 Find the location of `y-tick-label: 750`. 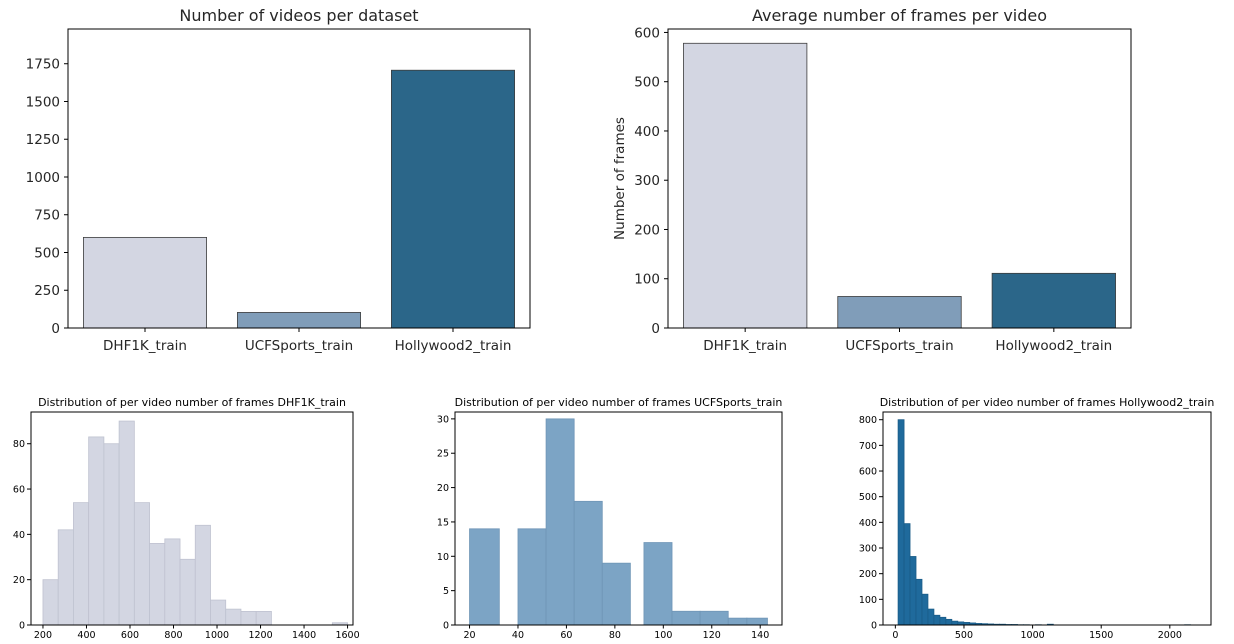

y-tick-label: 750 is located at coordinates (47, 216).